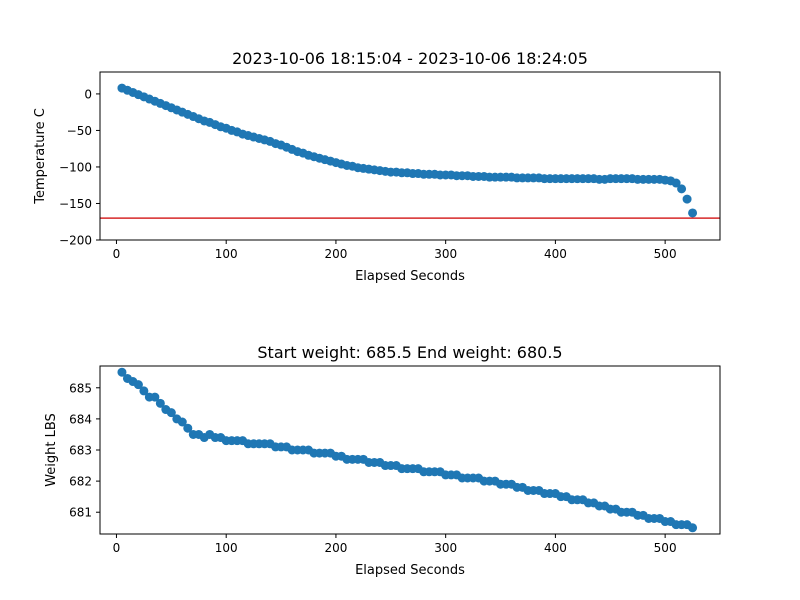 The width and height of the screenshot is (800, 600). I want to click on temperature-y-tick-label: 0, so click(88, 94).